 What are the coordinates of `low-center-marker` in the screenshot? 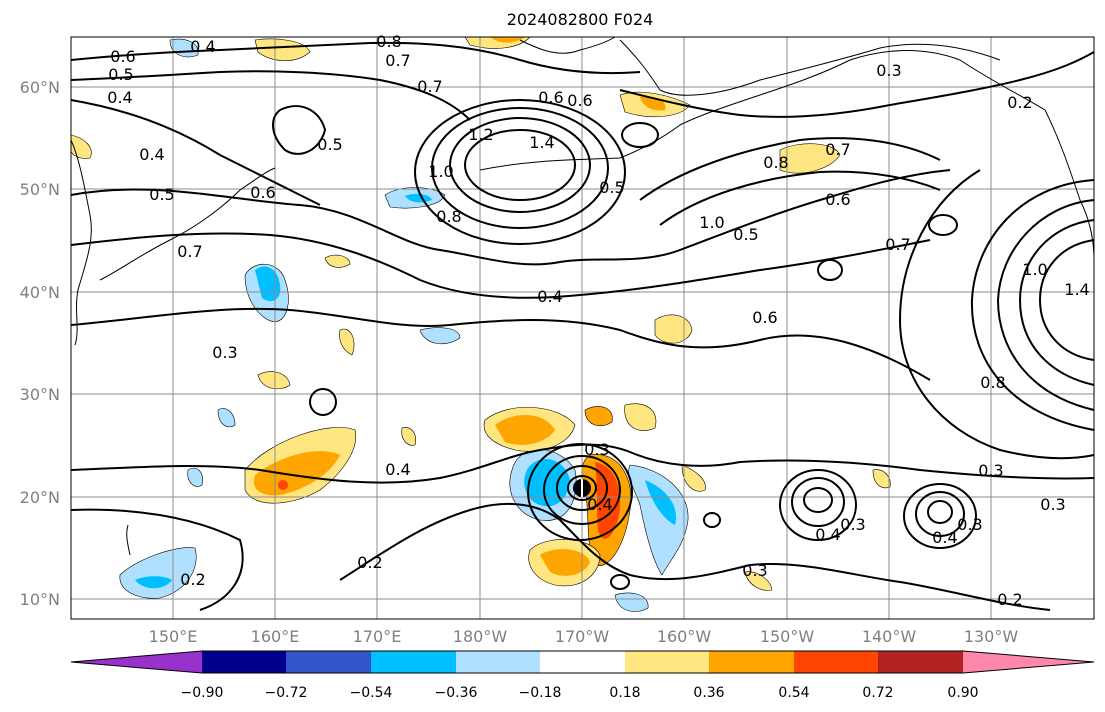 It's located at (582, 488).